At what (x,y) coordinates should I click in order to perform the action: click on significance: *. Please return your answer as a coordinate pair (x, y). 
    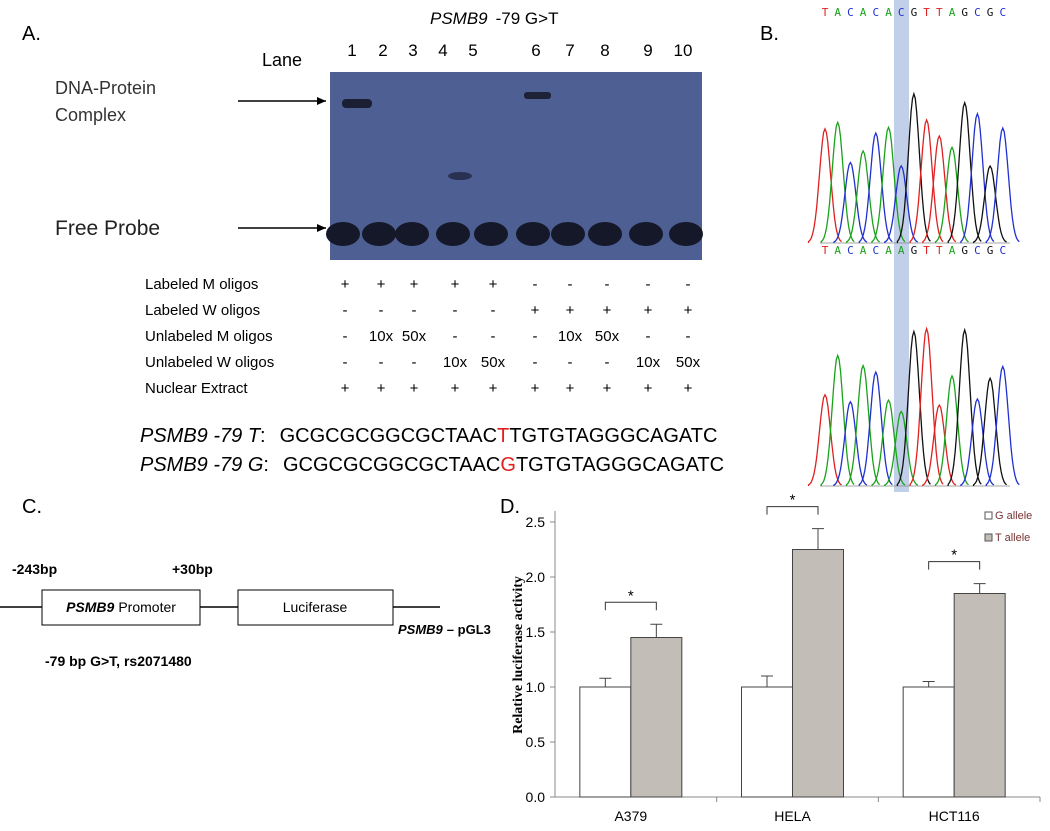
    Looking at the image, I should click on (954, 555).